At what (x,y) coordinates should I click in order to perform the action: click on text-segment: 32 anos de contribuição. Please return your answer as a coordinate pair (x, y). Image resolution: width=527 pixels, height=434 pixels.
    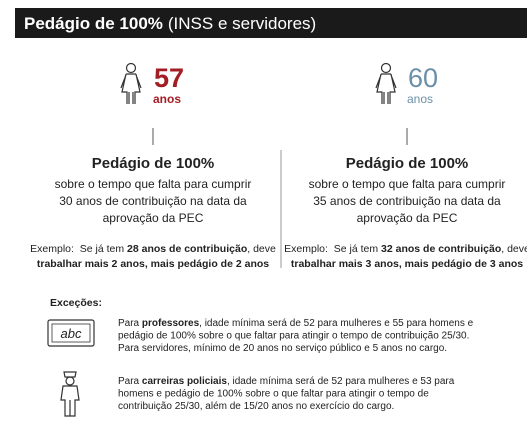
    Looking at the image, I should click on (441, 249).